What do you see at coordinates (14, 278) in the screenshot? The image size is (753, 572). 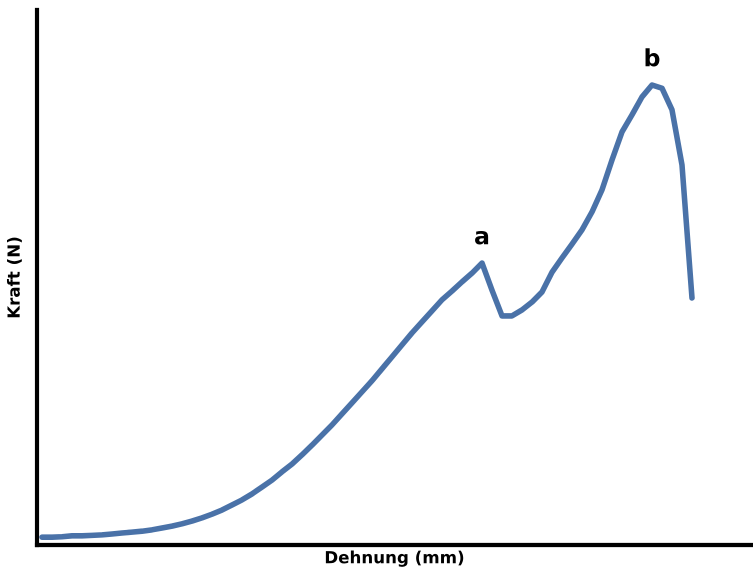 I see `y-axis-title: Kraft (N)` at bounding box center [14, 278].